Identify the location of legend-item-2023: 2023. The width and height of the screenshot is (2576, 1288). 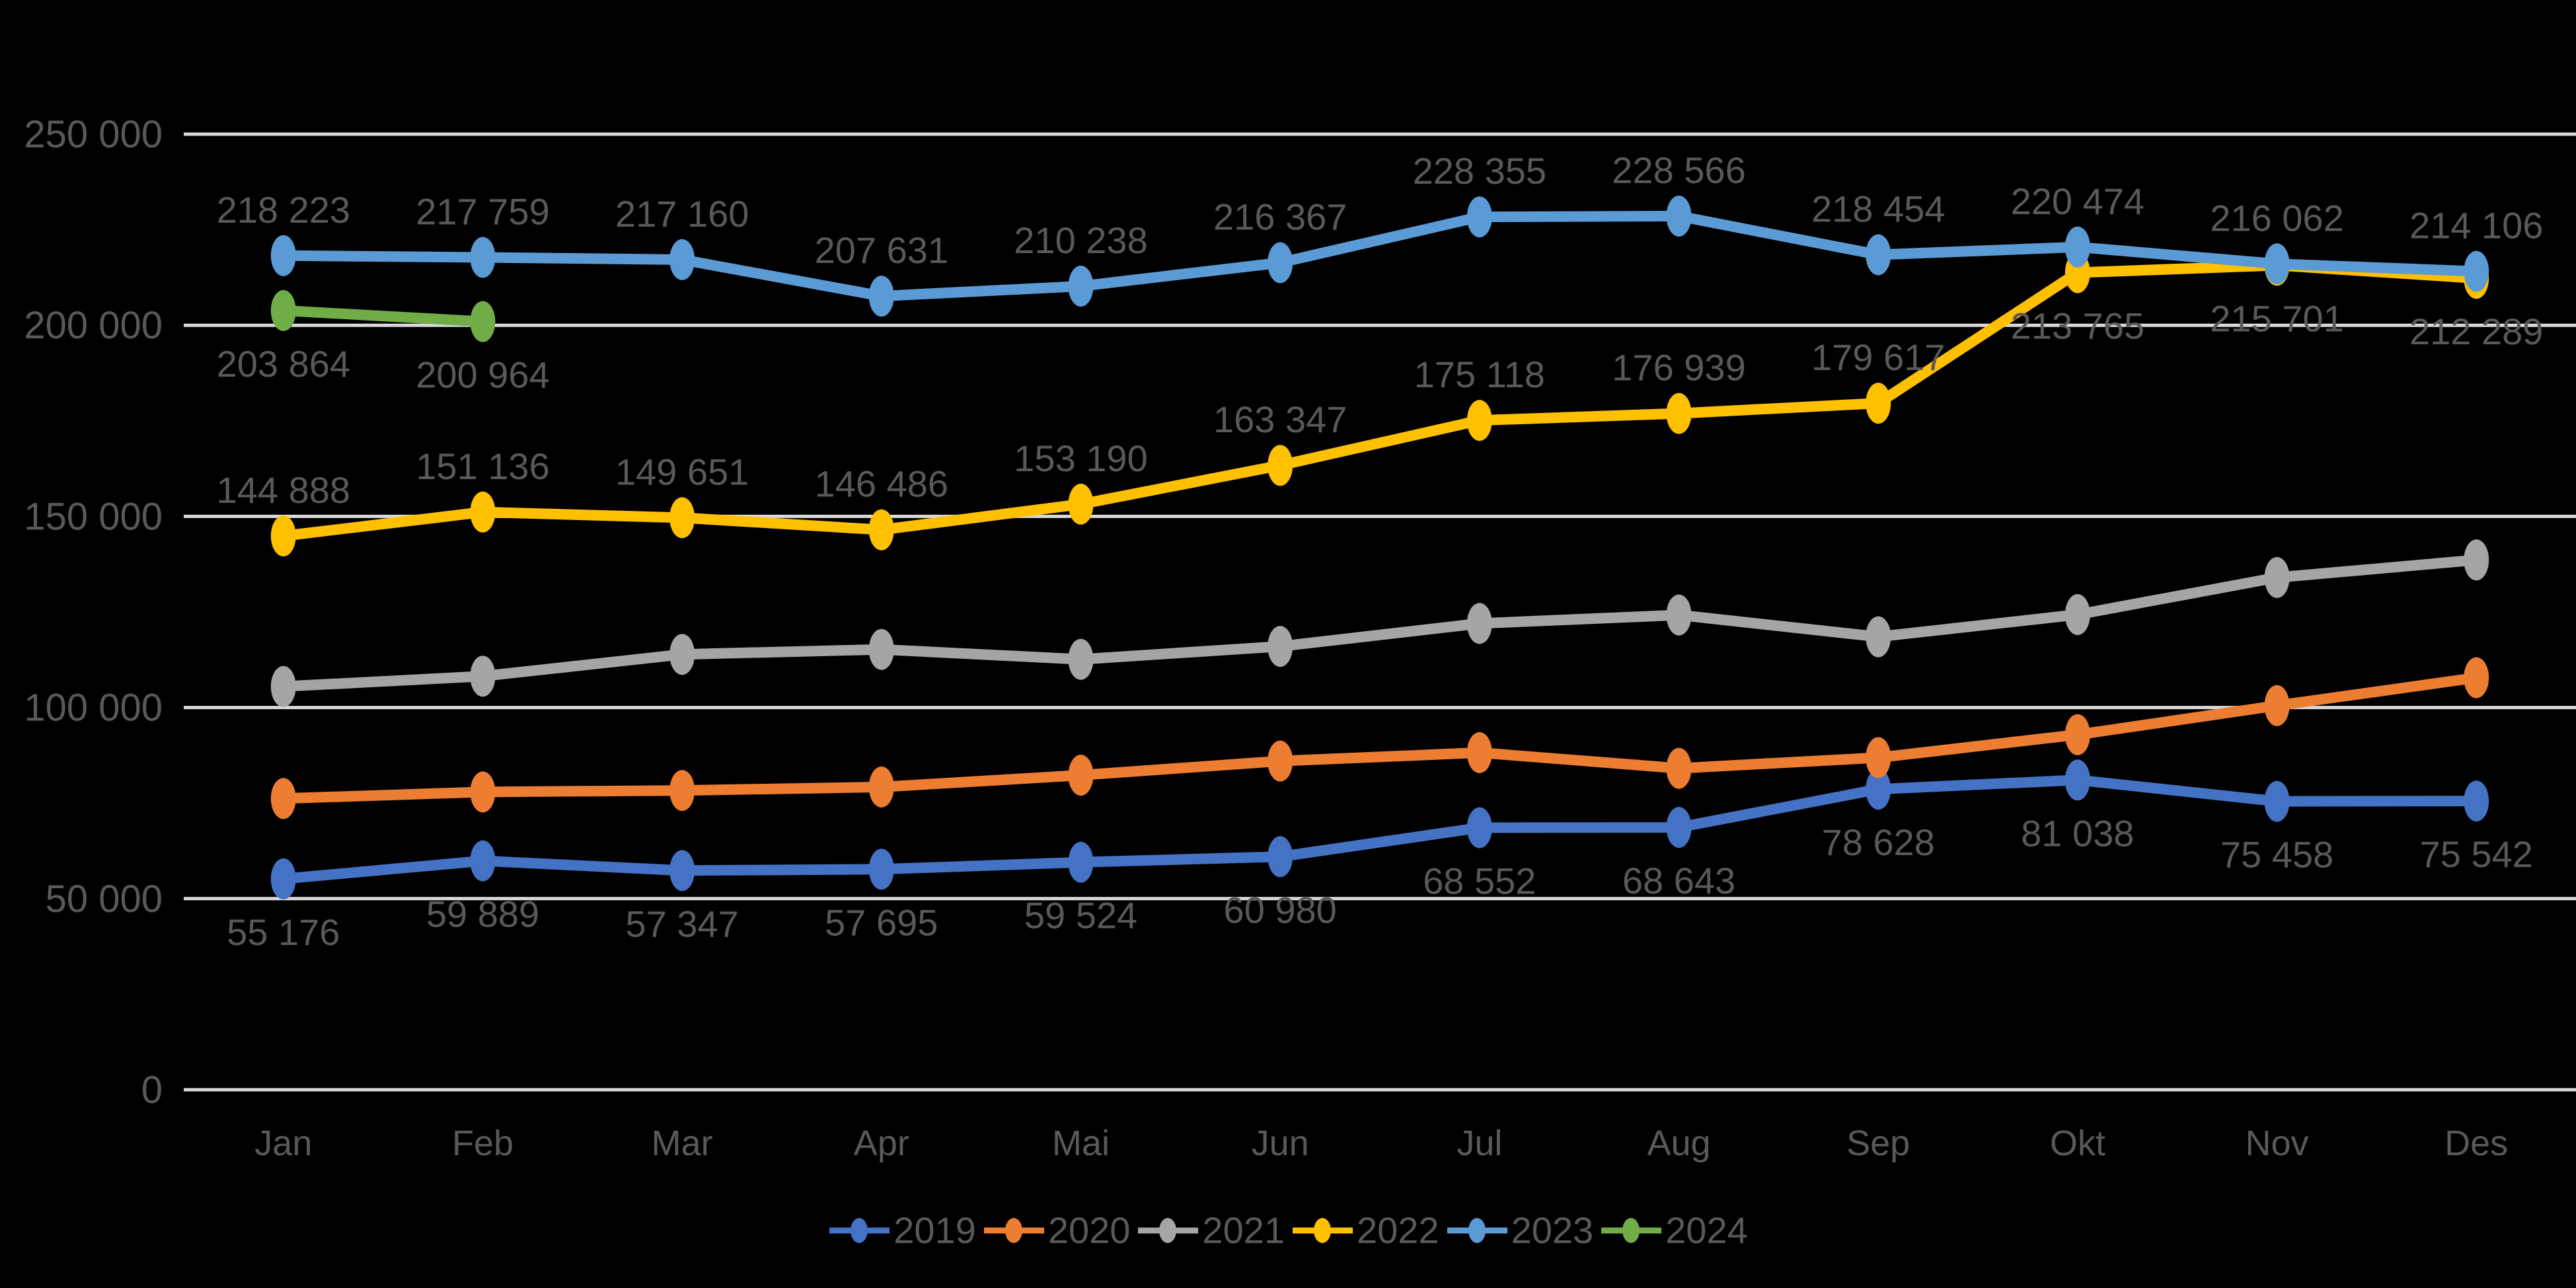
(1520, 1230).